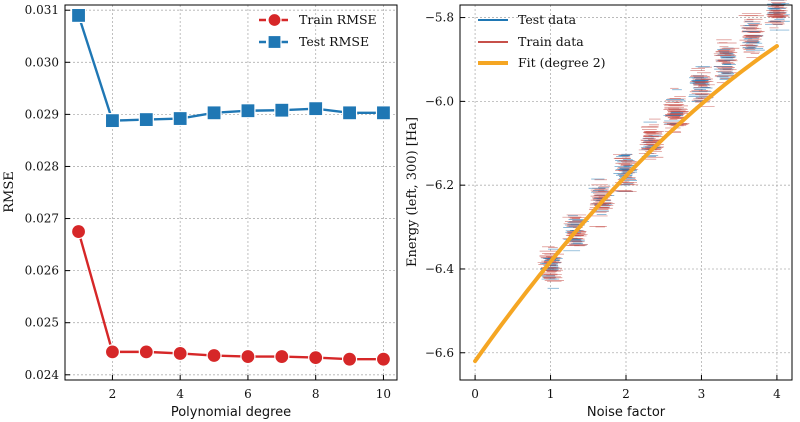 This screenshot has width=800, height=422. What do you see at coordinates (626, 394) in the screenshot?
I see `right-xtick-label: 2` at bounding box center [626, 394].